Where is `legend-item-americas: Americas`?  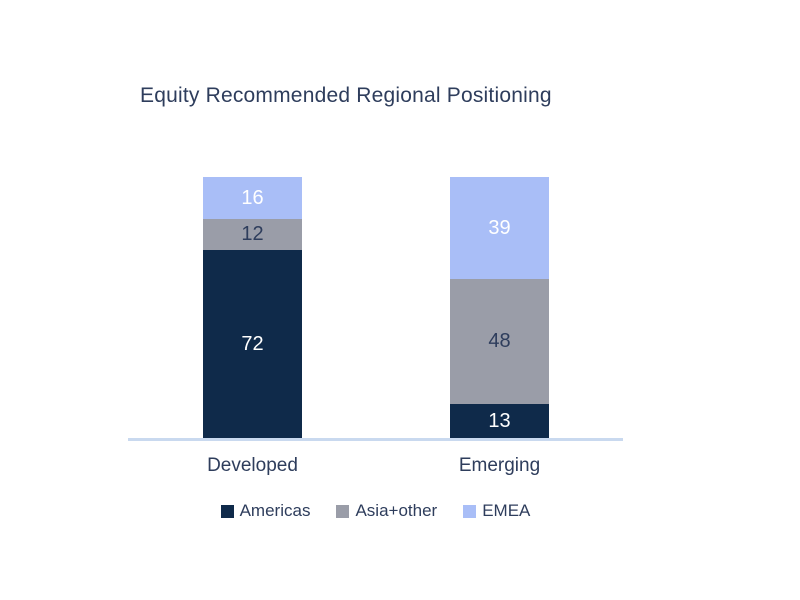 legend-item-americas: Americas is located at coordinates (265, 511).